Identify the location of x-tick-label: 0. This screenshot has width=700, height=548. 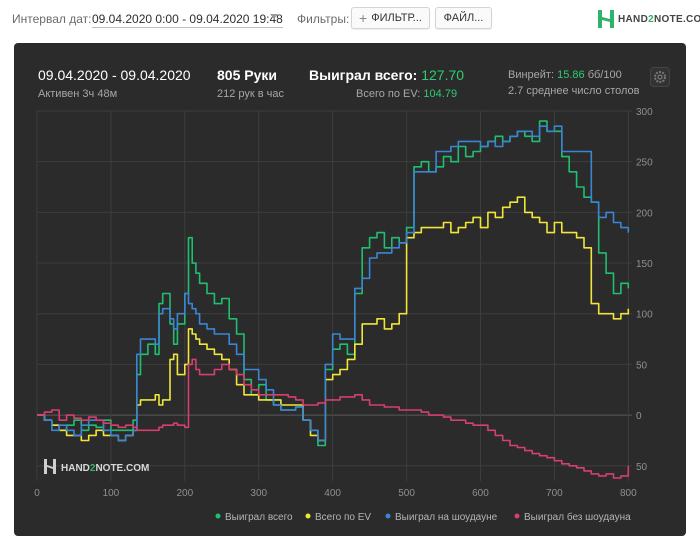
(37, 493).